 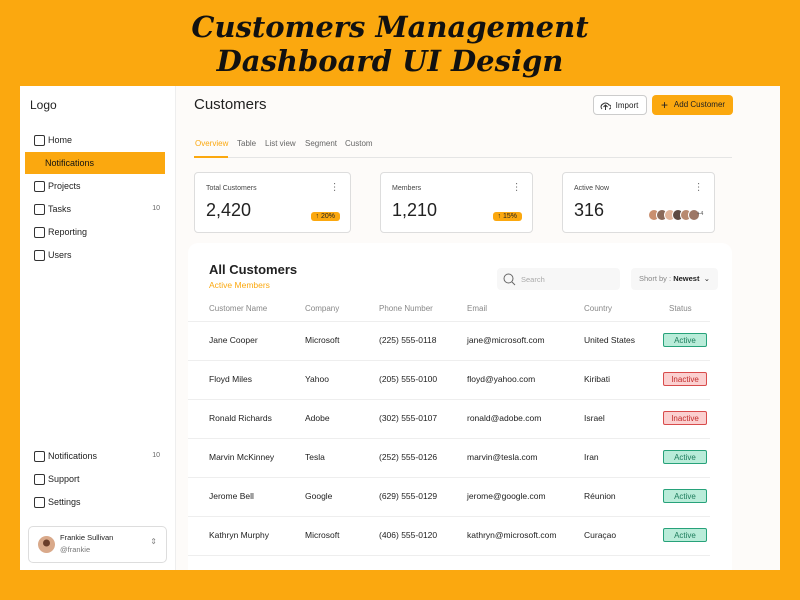 What do you see at coordinates (512, 535) in the screenshot?
I see `table-cell: kathryn@microsoft.com` at bounding box center [512, 535].